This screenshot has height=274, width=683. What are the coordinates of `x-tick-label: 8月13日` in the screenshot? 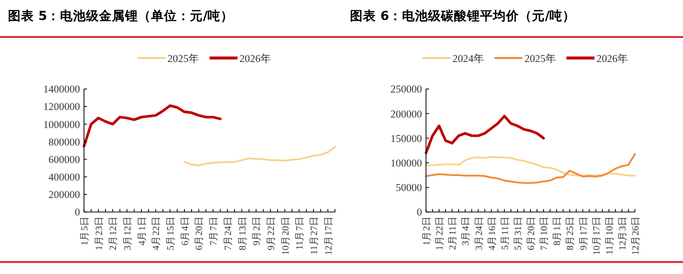 It's located at (242, 233).